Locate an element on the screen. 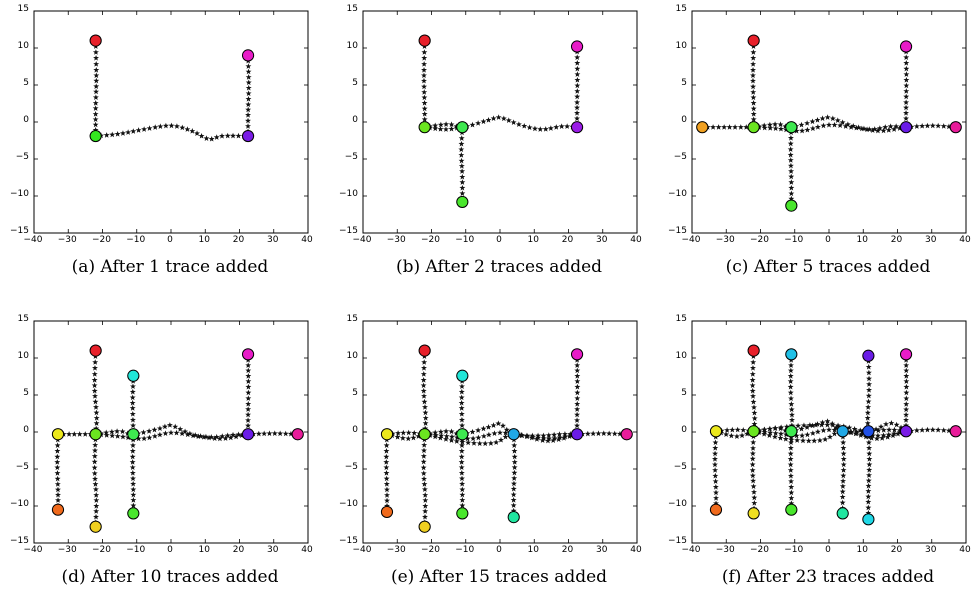 This screenshot has width=971, height=590. x-tick-label: 0 is located at coordinates (499, 240).